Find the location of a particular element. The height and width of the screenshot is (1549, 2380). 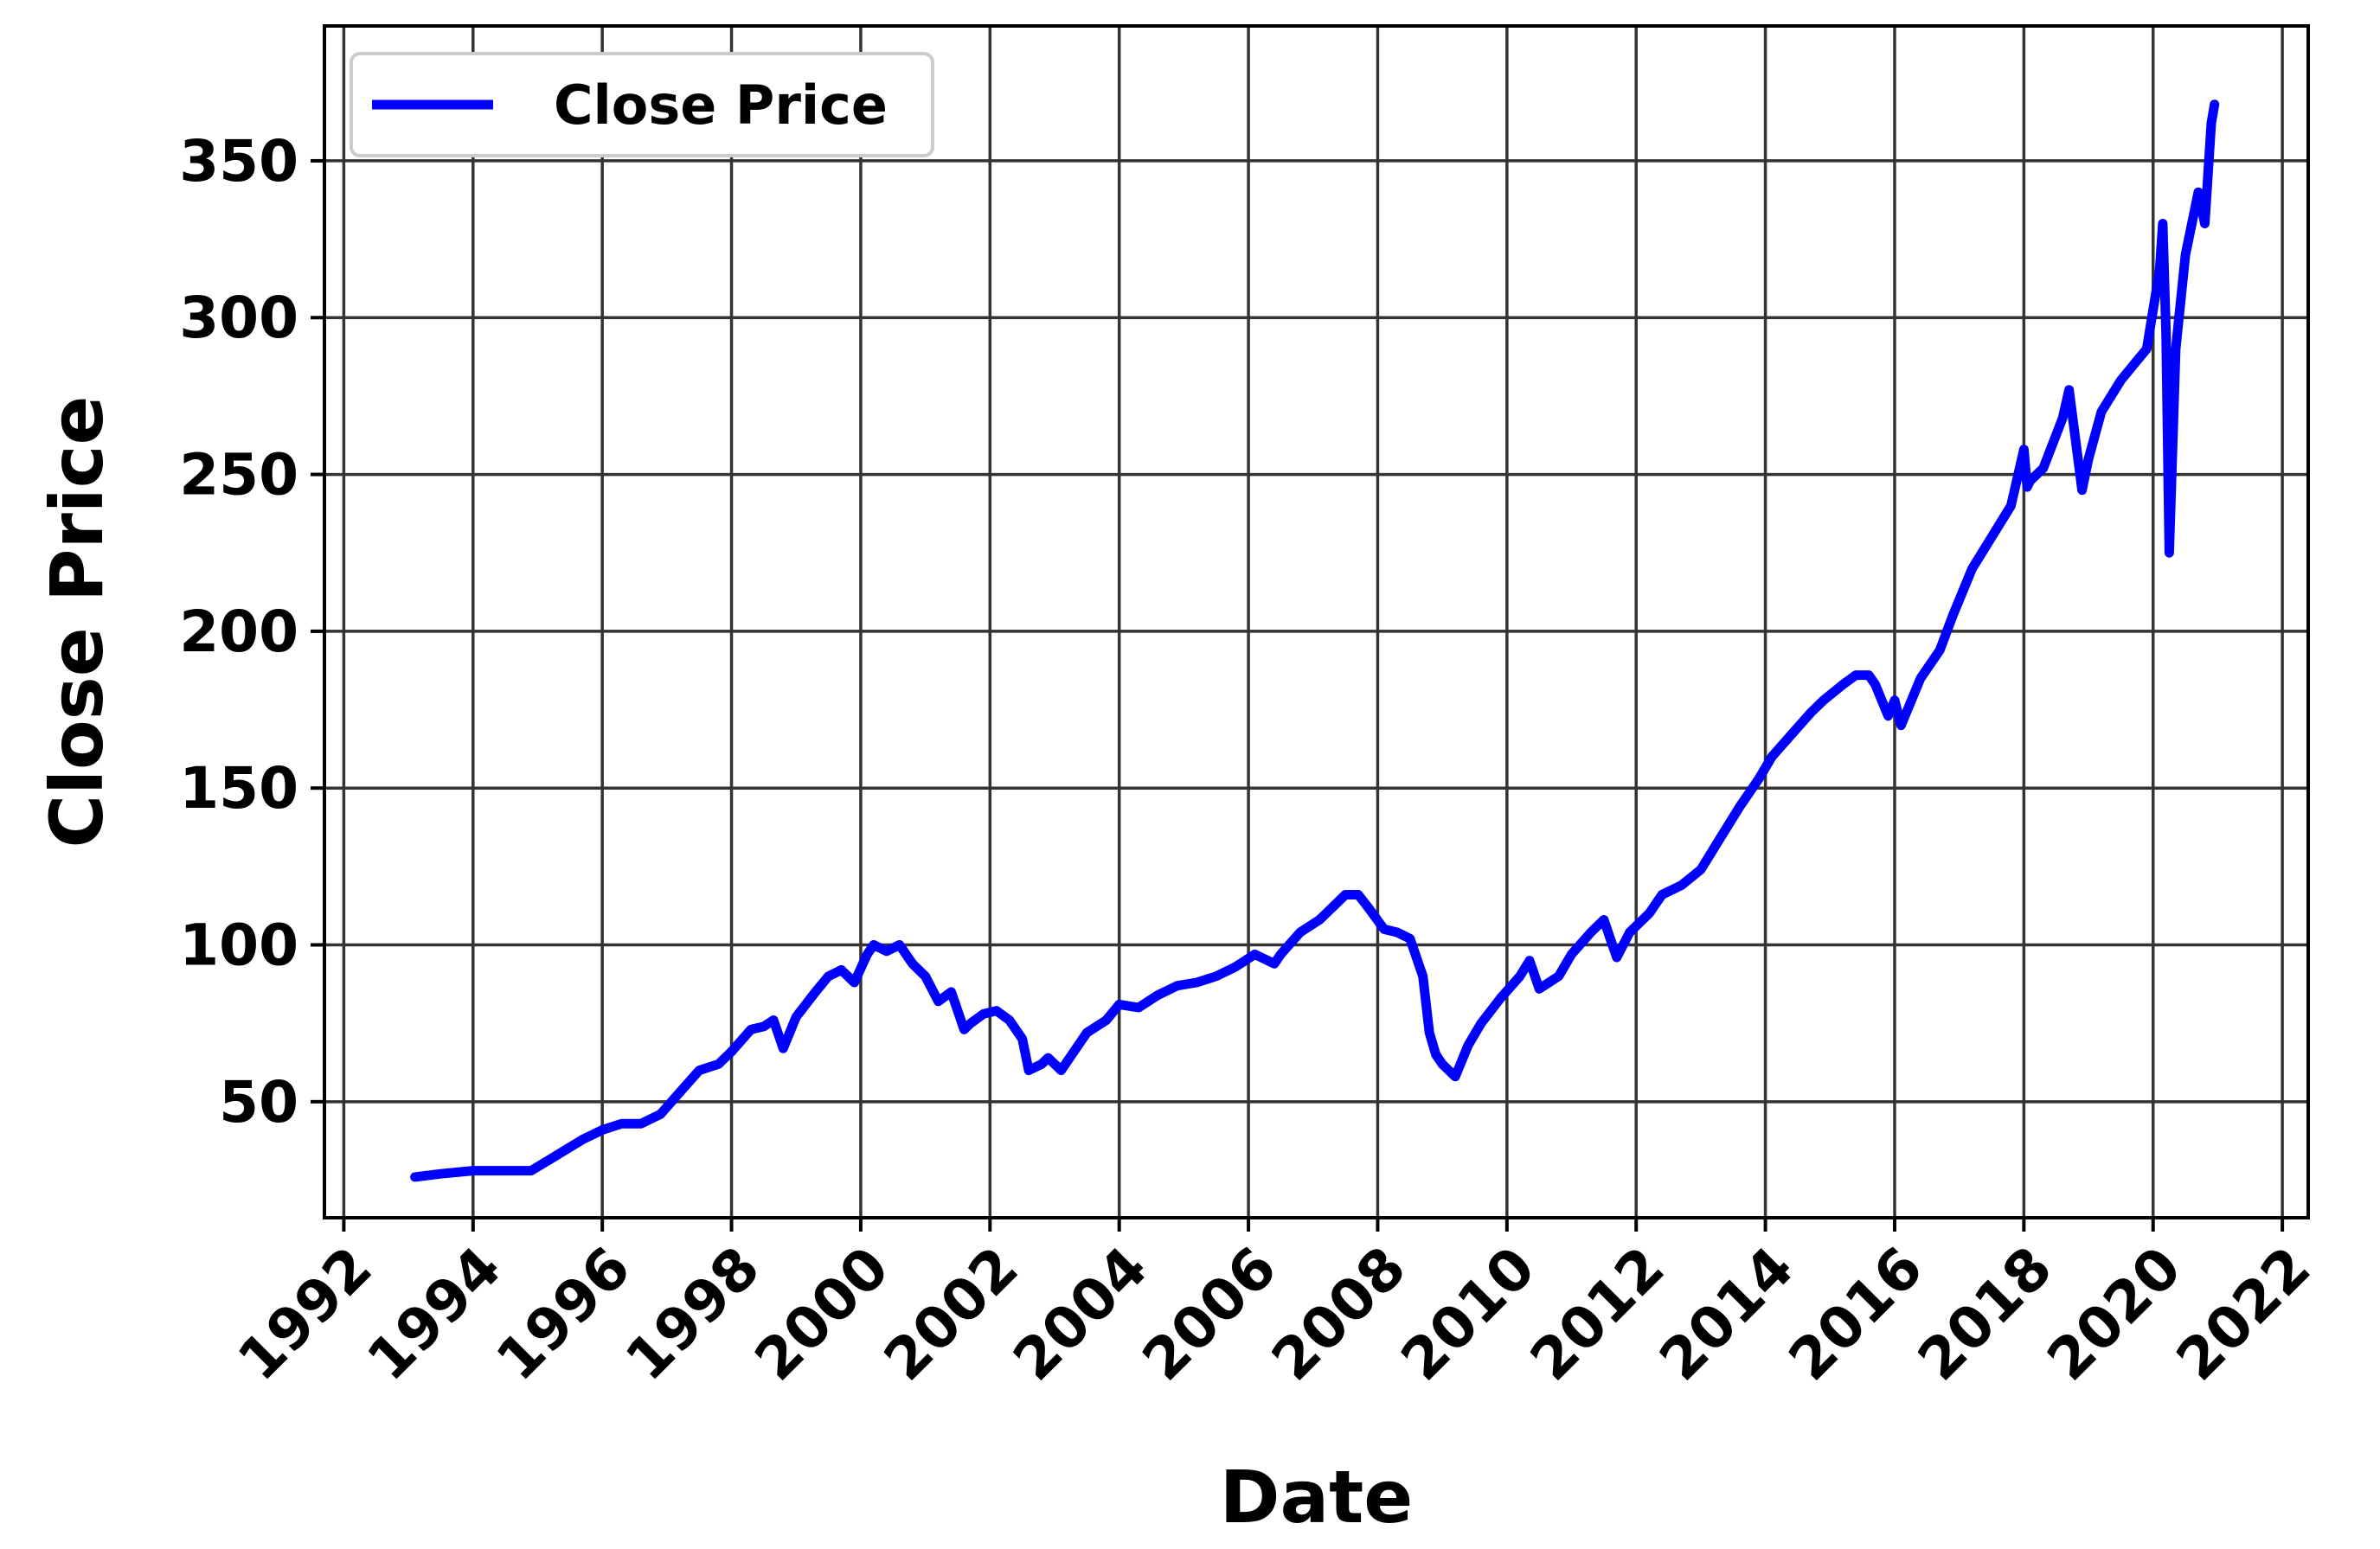

x-tick-label: 2004 is located at coordinates (1080, 1313).